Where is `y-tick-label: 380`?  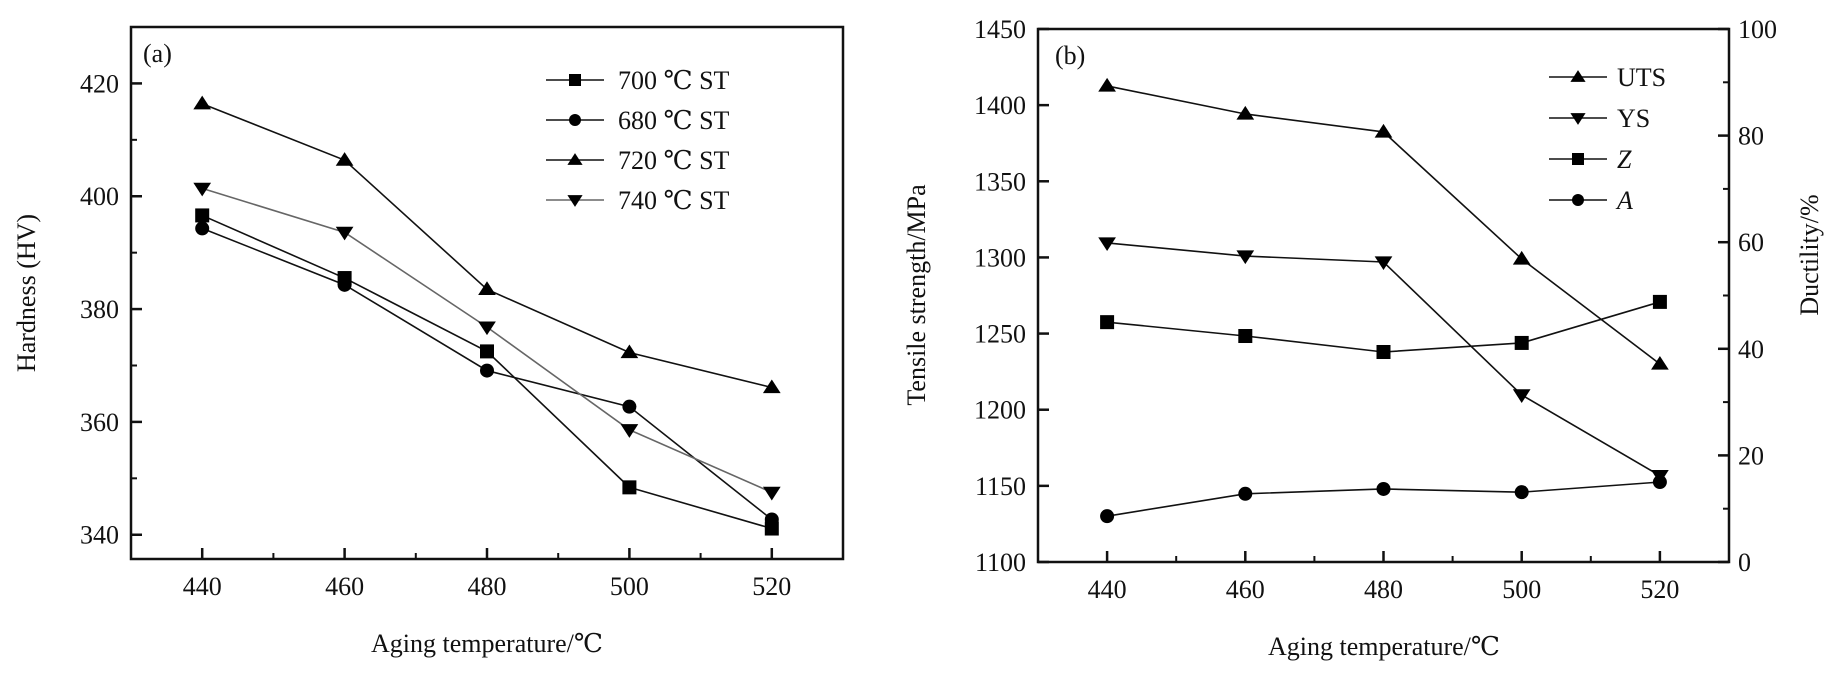
y-tick-label: 380 is located at coordinates (99, 309).